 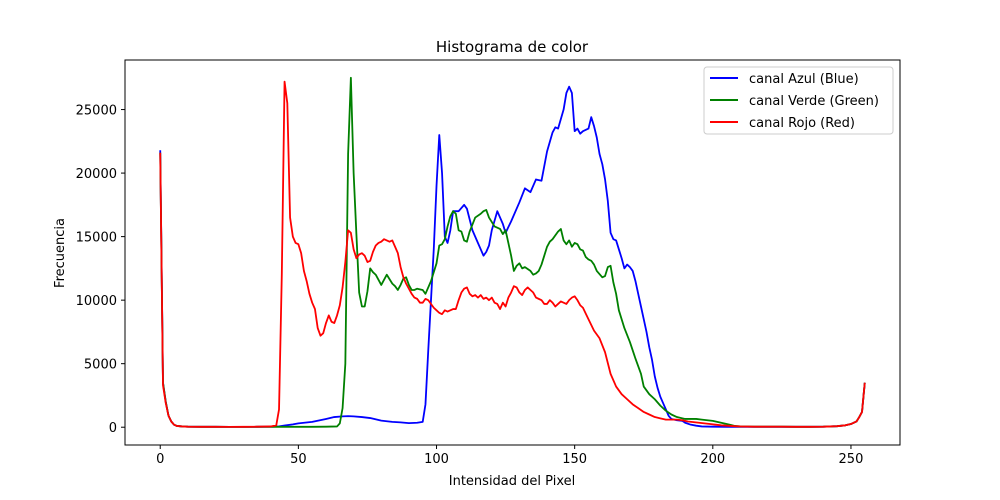 I want to click on x-tick-label: 250, so click(x=851, y=459).